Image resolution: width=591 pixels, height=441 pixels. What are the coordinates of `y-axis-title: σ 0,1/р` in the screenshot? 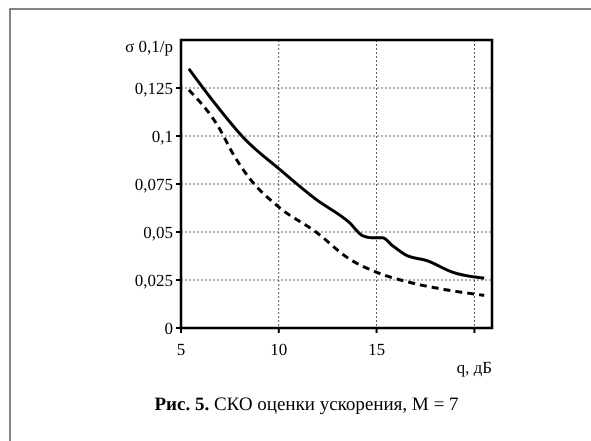 It's located at (149, 46).